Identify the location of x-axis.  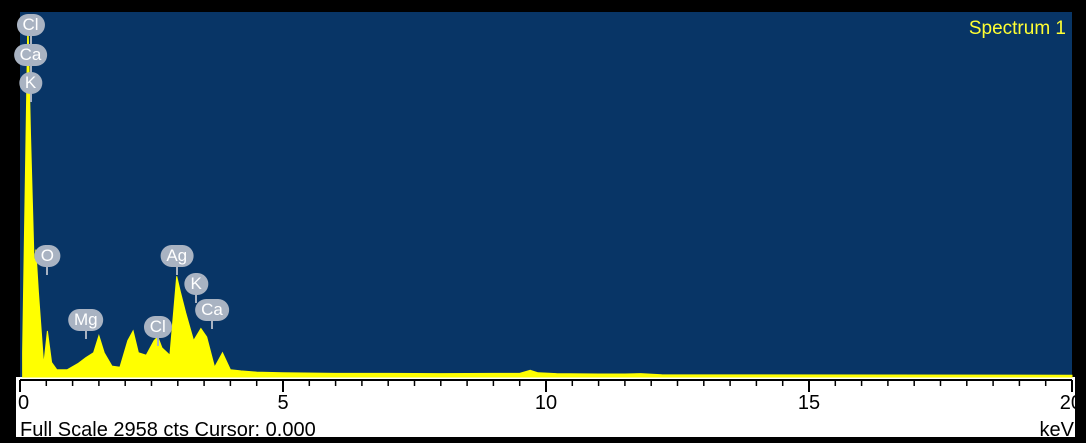
(546, 385).